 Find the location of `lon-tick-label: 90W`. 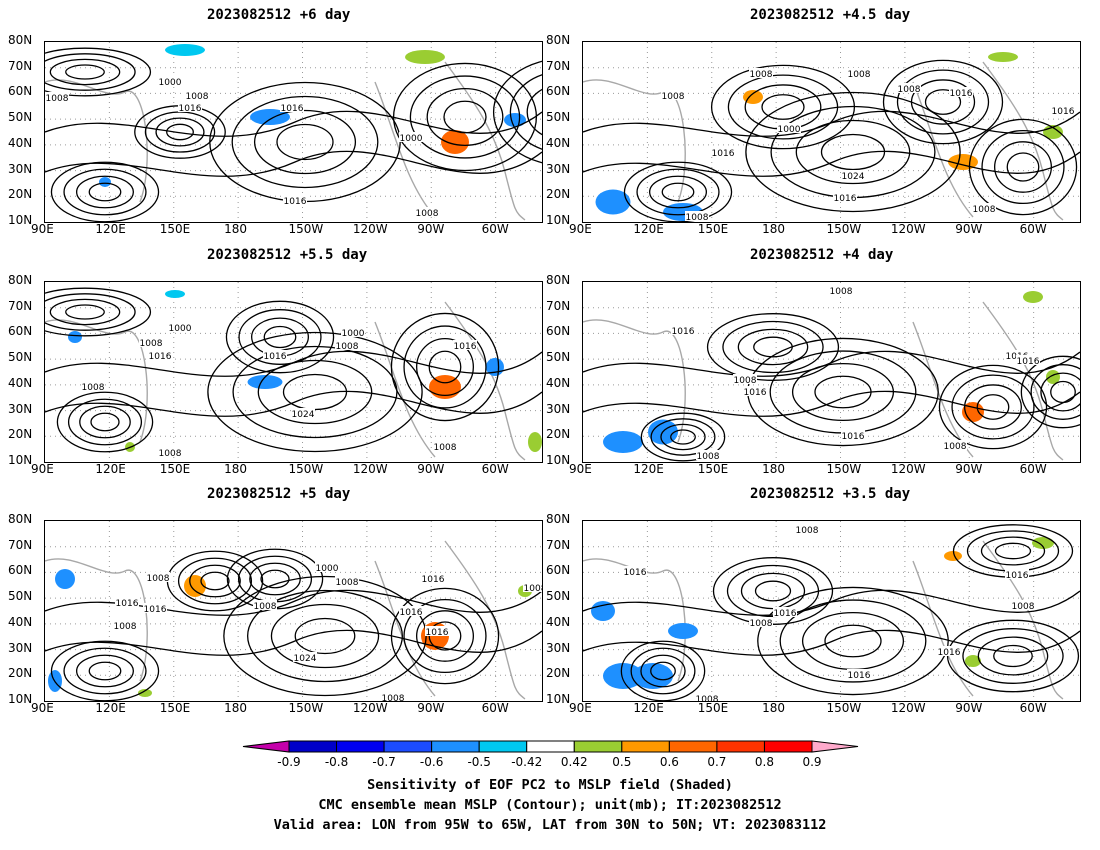

lon-tick-label: 90W is located at coordinates (431, 708).